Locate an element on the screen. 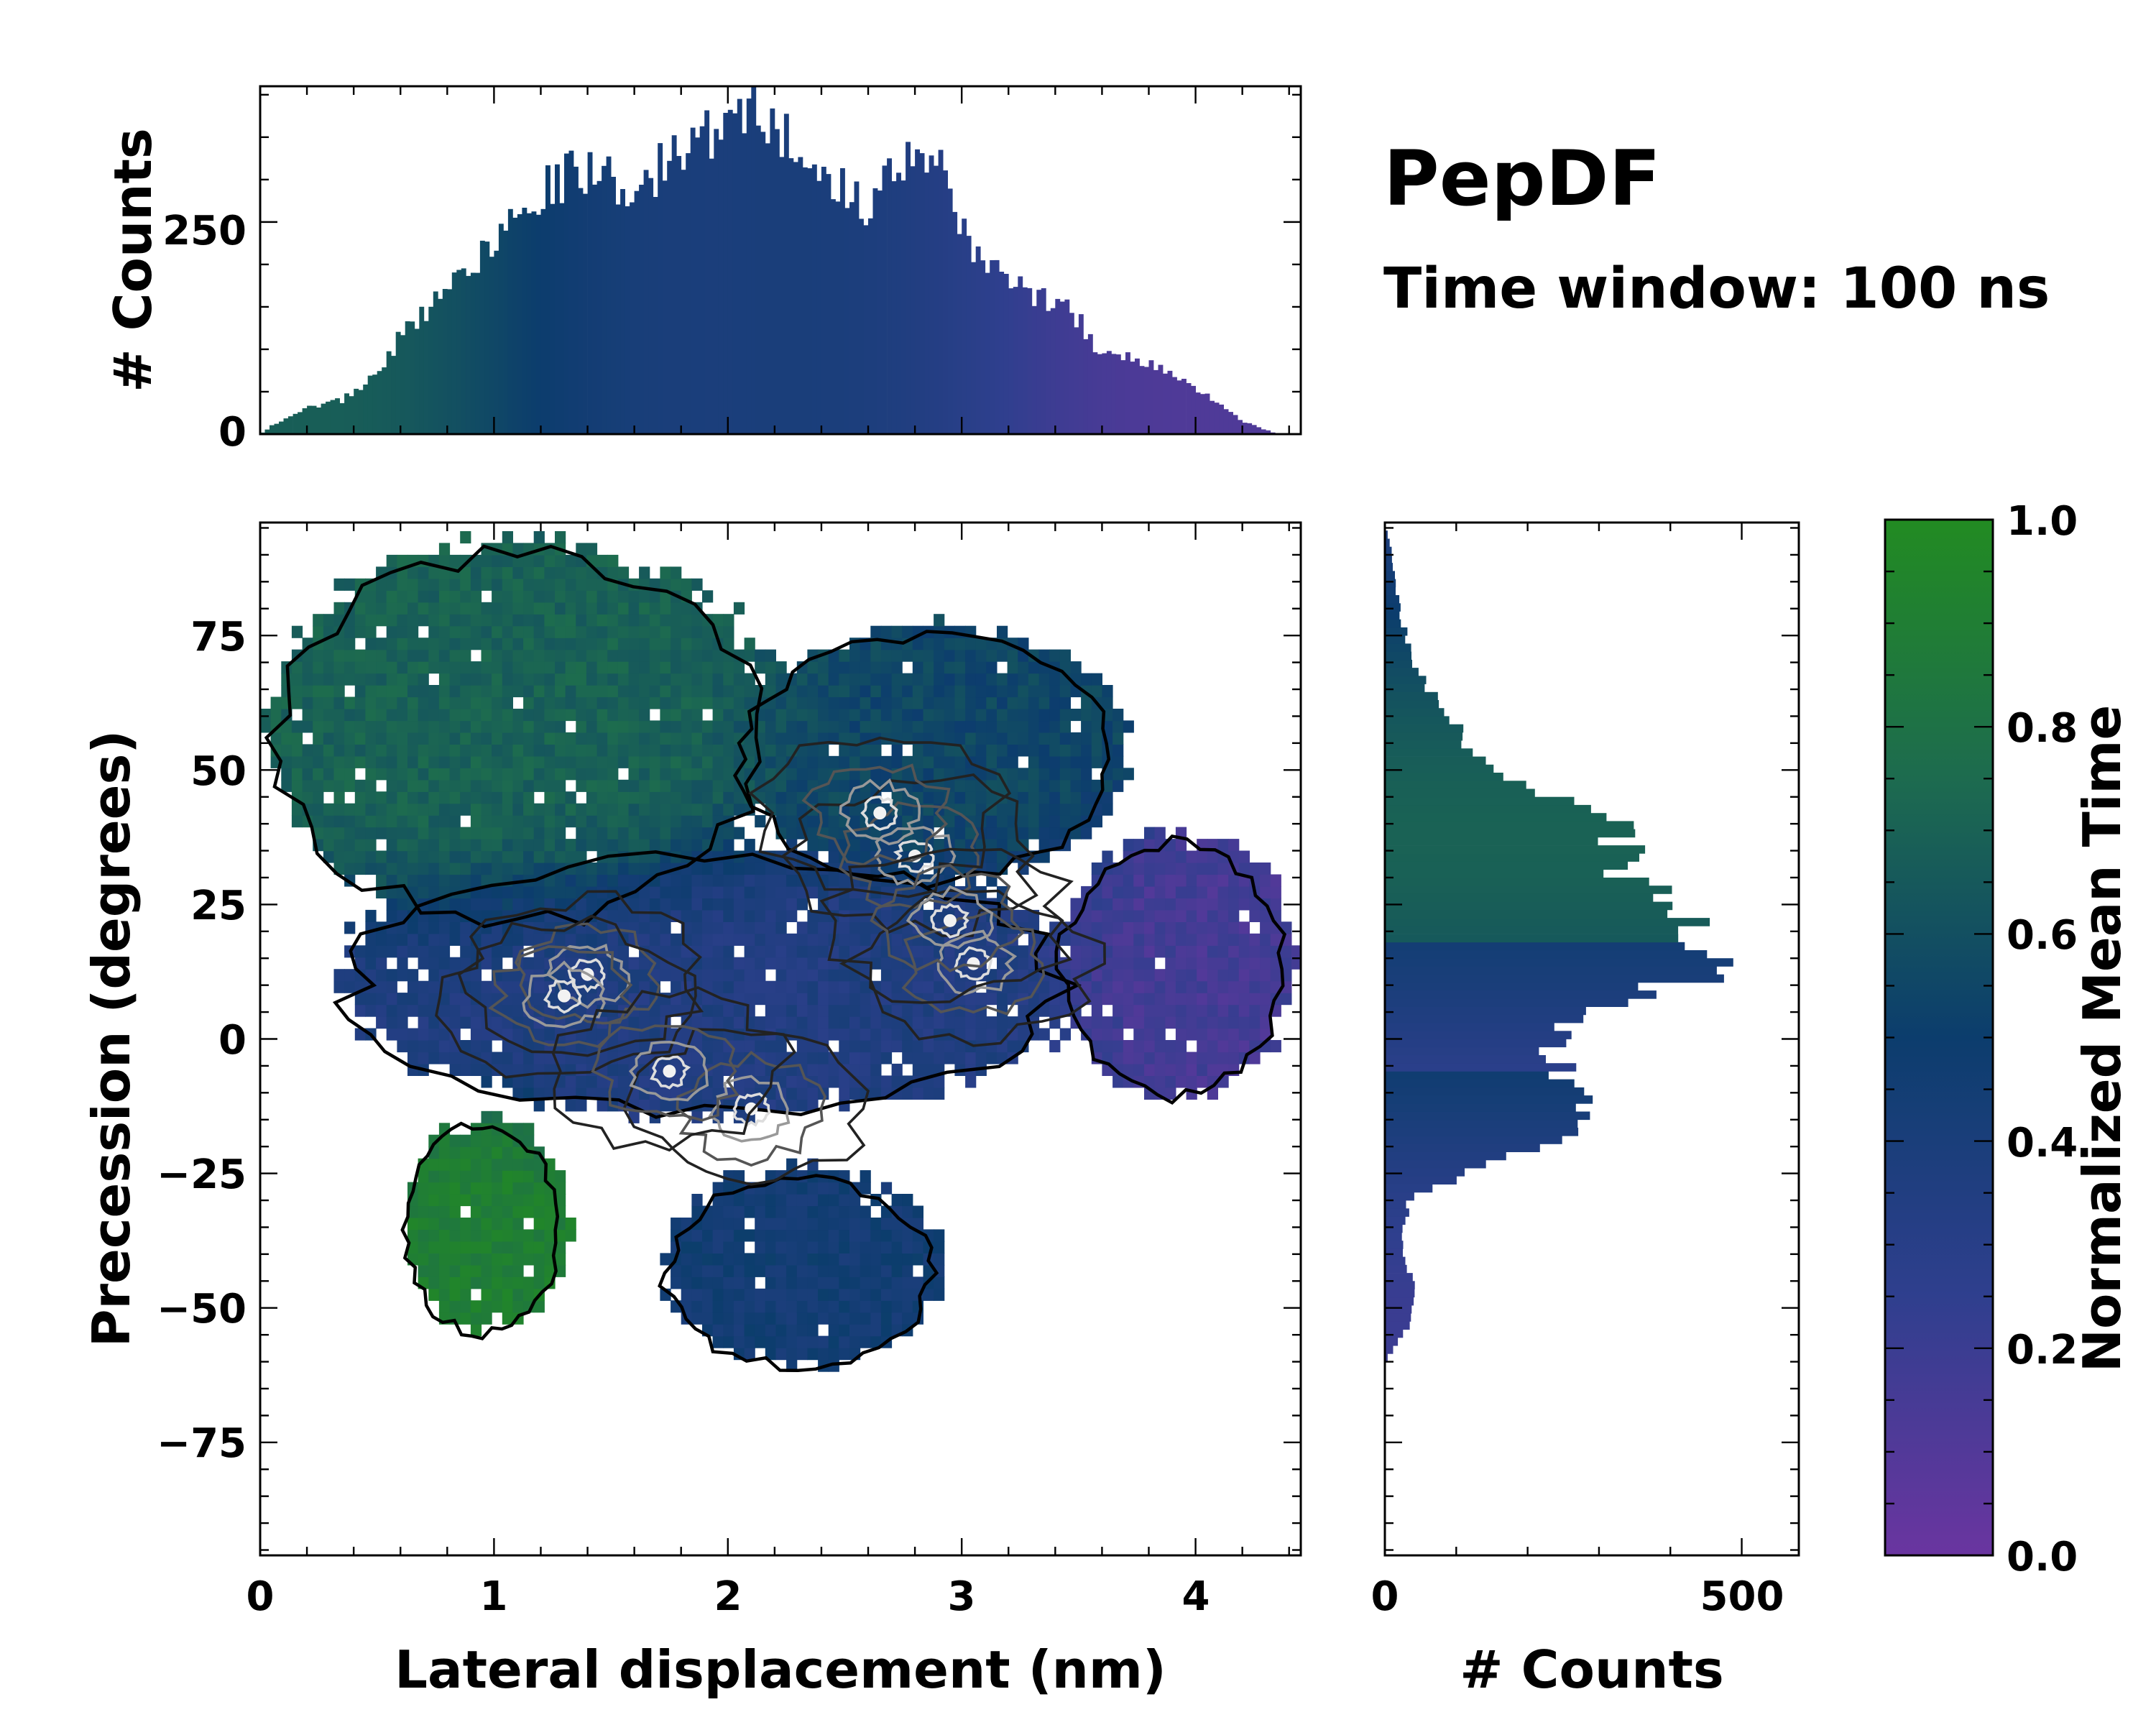  outer-contour is located at coordinates (707, 984).